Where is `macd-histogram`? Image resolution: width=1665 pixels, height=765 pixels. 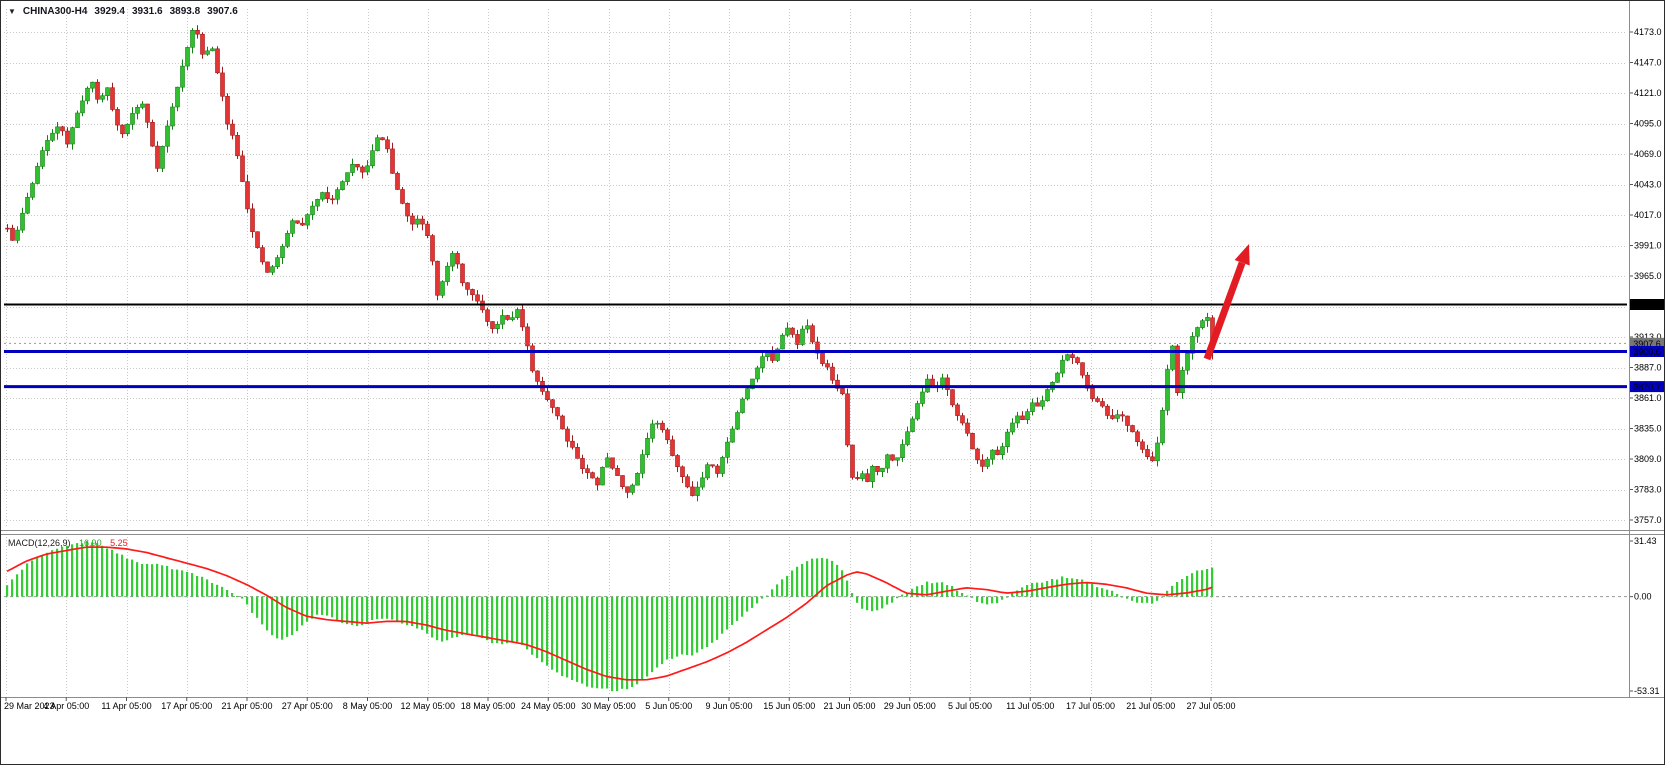
macd-histogram is located at coordinates (610, 616).